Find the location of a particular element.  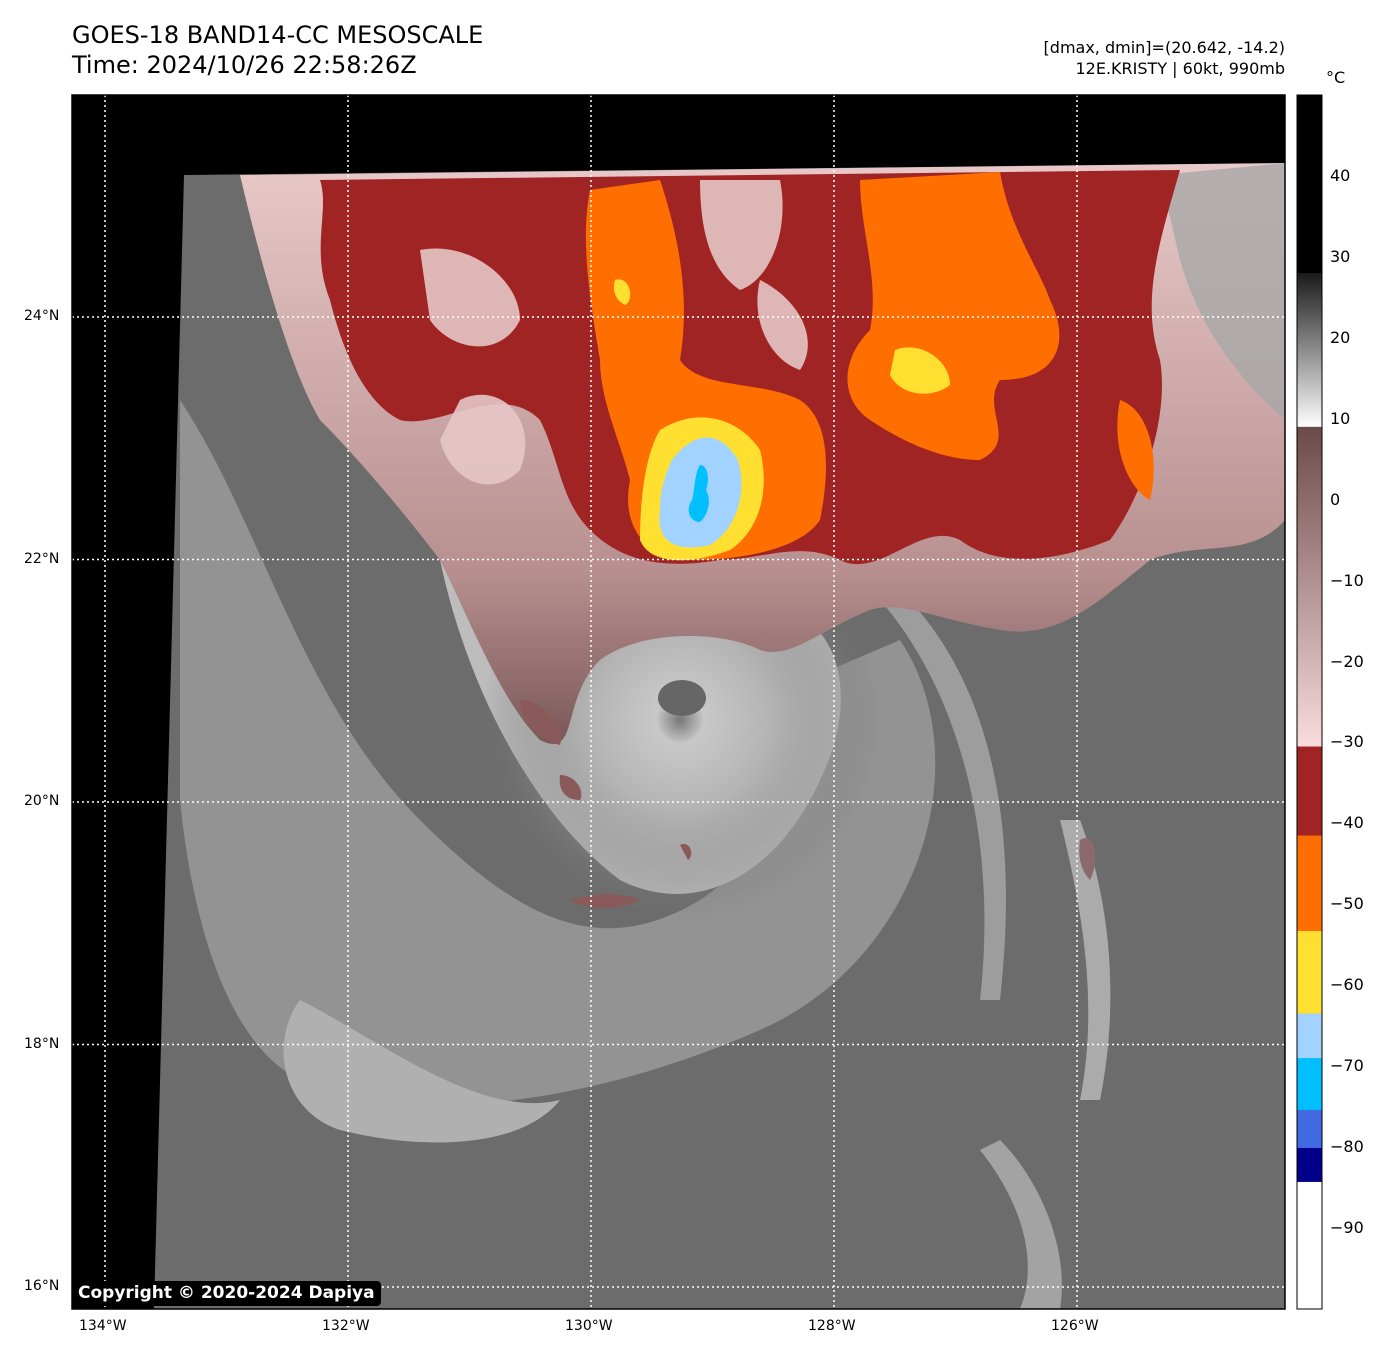

colorbar-frame is located at coordinates (1309, 702).